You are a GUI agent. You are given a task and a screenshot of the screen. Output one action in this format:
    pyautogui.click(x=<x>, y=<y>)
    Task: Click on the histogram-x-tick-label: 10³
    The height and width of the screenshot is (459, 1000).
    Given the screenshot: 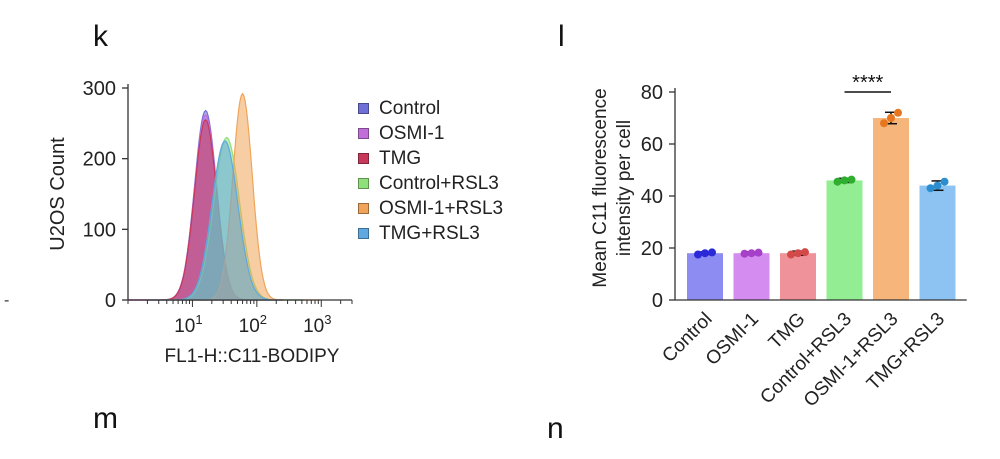 What is the action you would take?
    pyautogui.click(x=317, y=324)
    